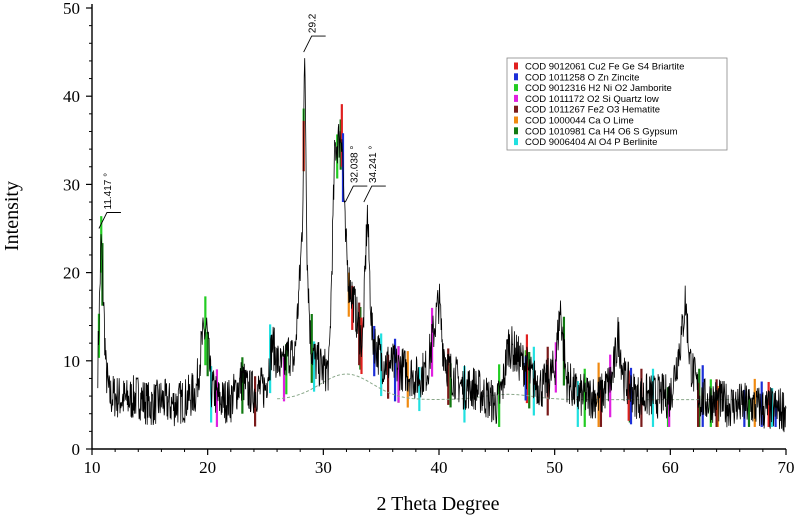  Describe the element at coordinates (786, 467) in the screenshot. I see `x-tick-label: 70` at that location.